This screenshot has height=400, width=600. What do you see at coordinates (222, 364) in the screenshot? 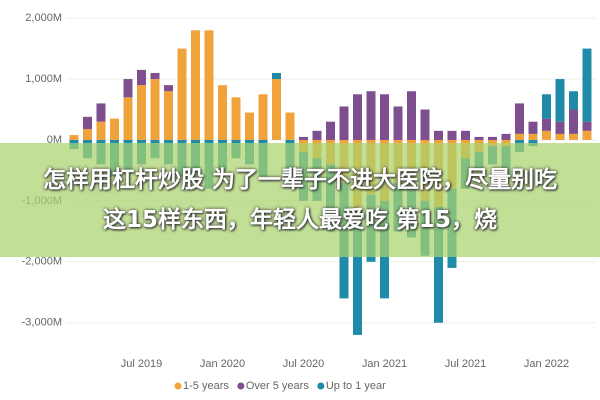
I see `x-tick-label: Jan 2020` at bounding box center [222, 364].